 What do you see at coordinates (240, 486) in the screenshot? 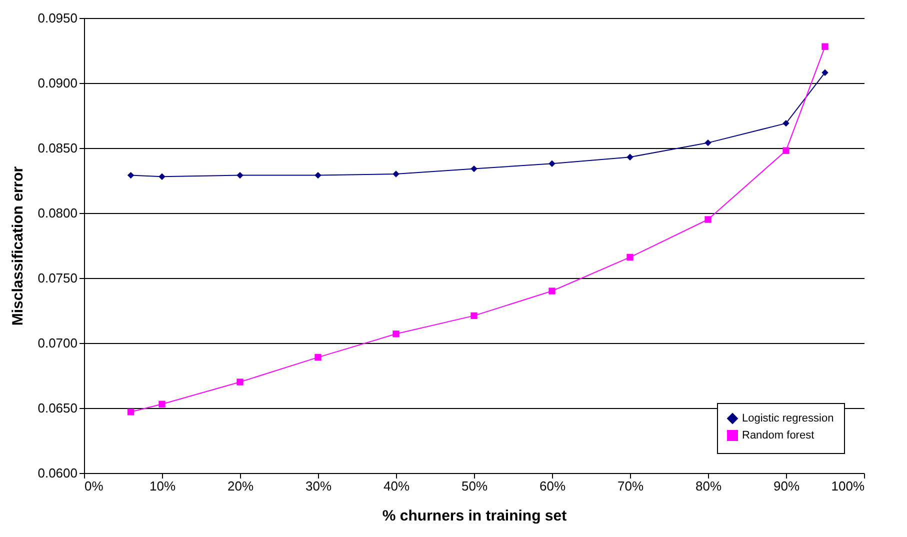
I see `x-tick-label: 20%` at bounding box center [240, 486].